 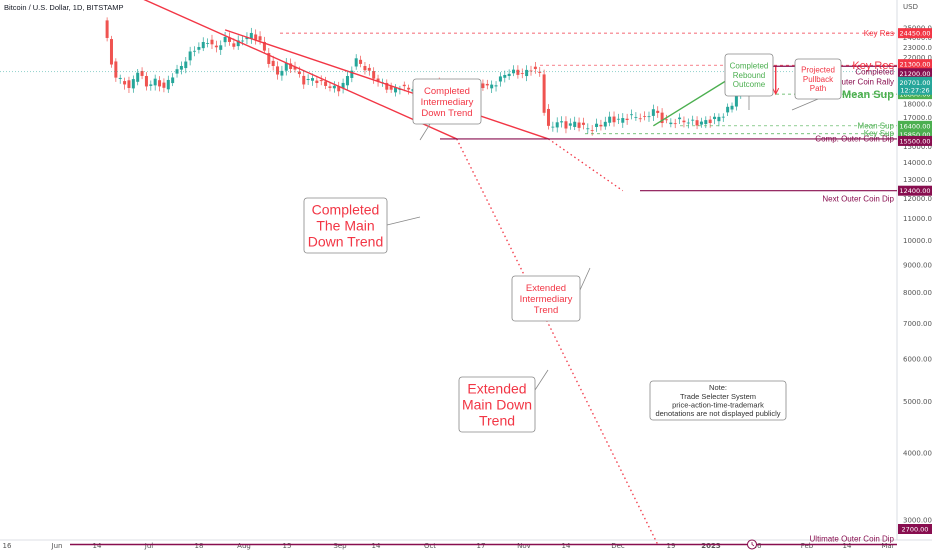 I want to click on callout-rebound, so click(x=749, y=75).